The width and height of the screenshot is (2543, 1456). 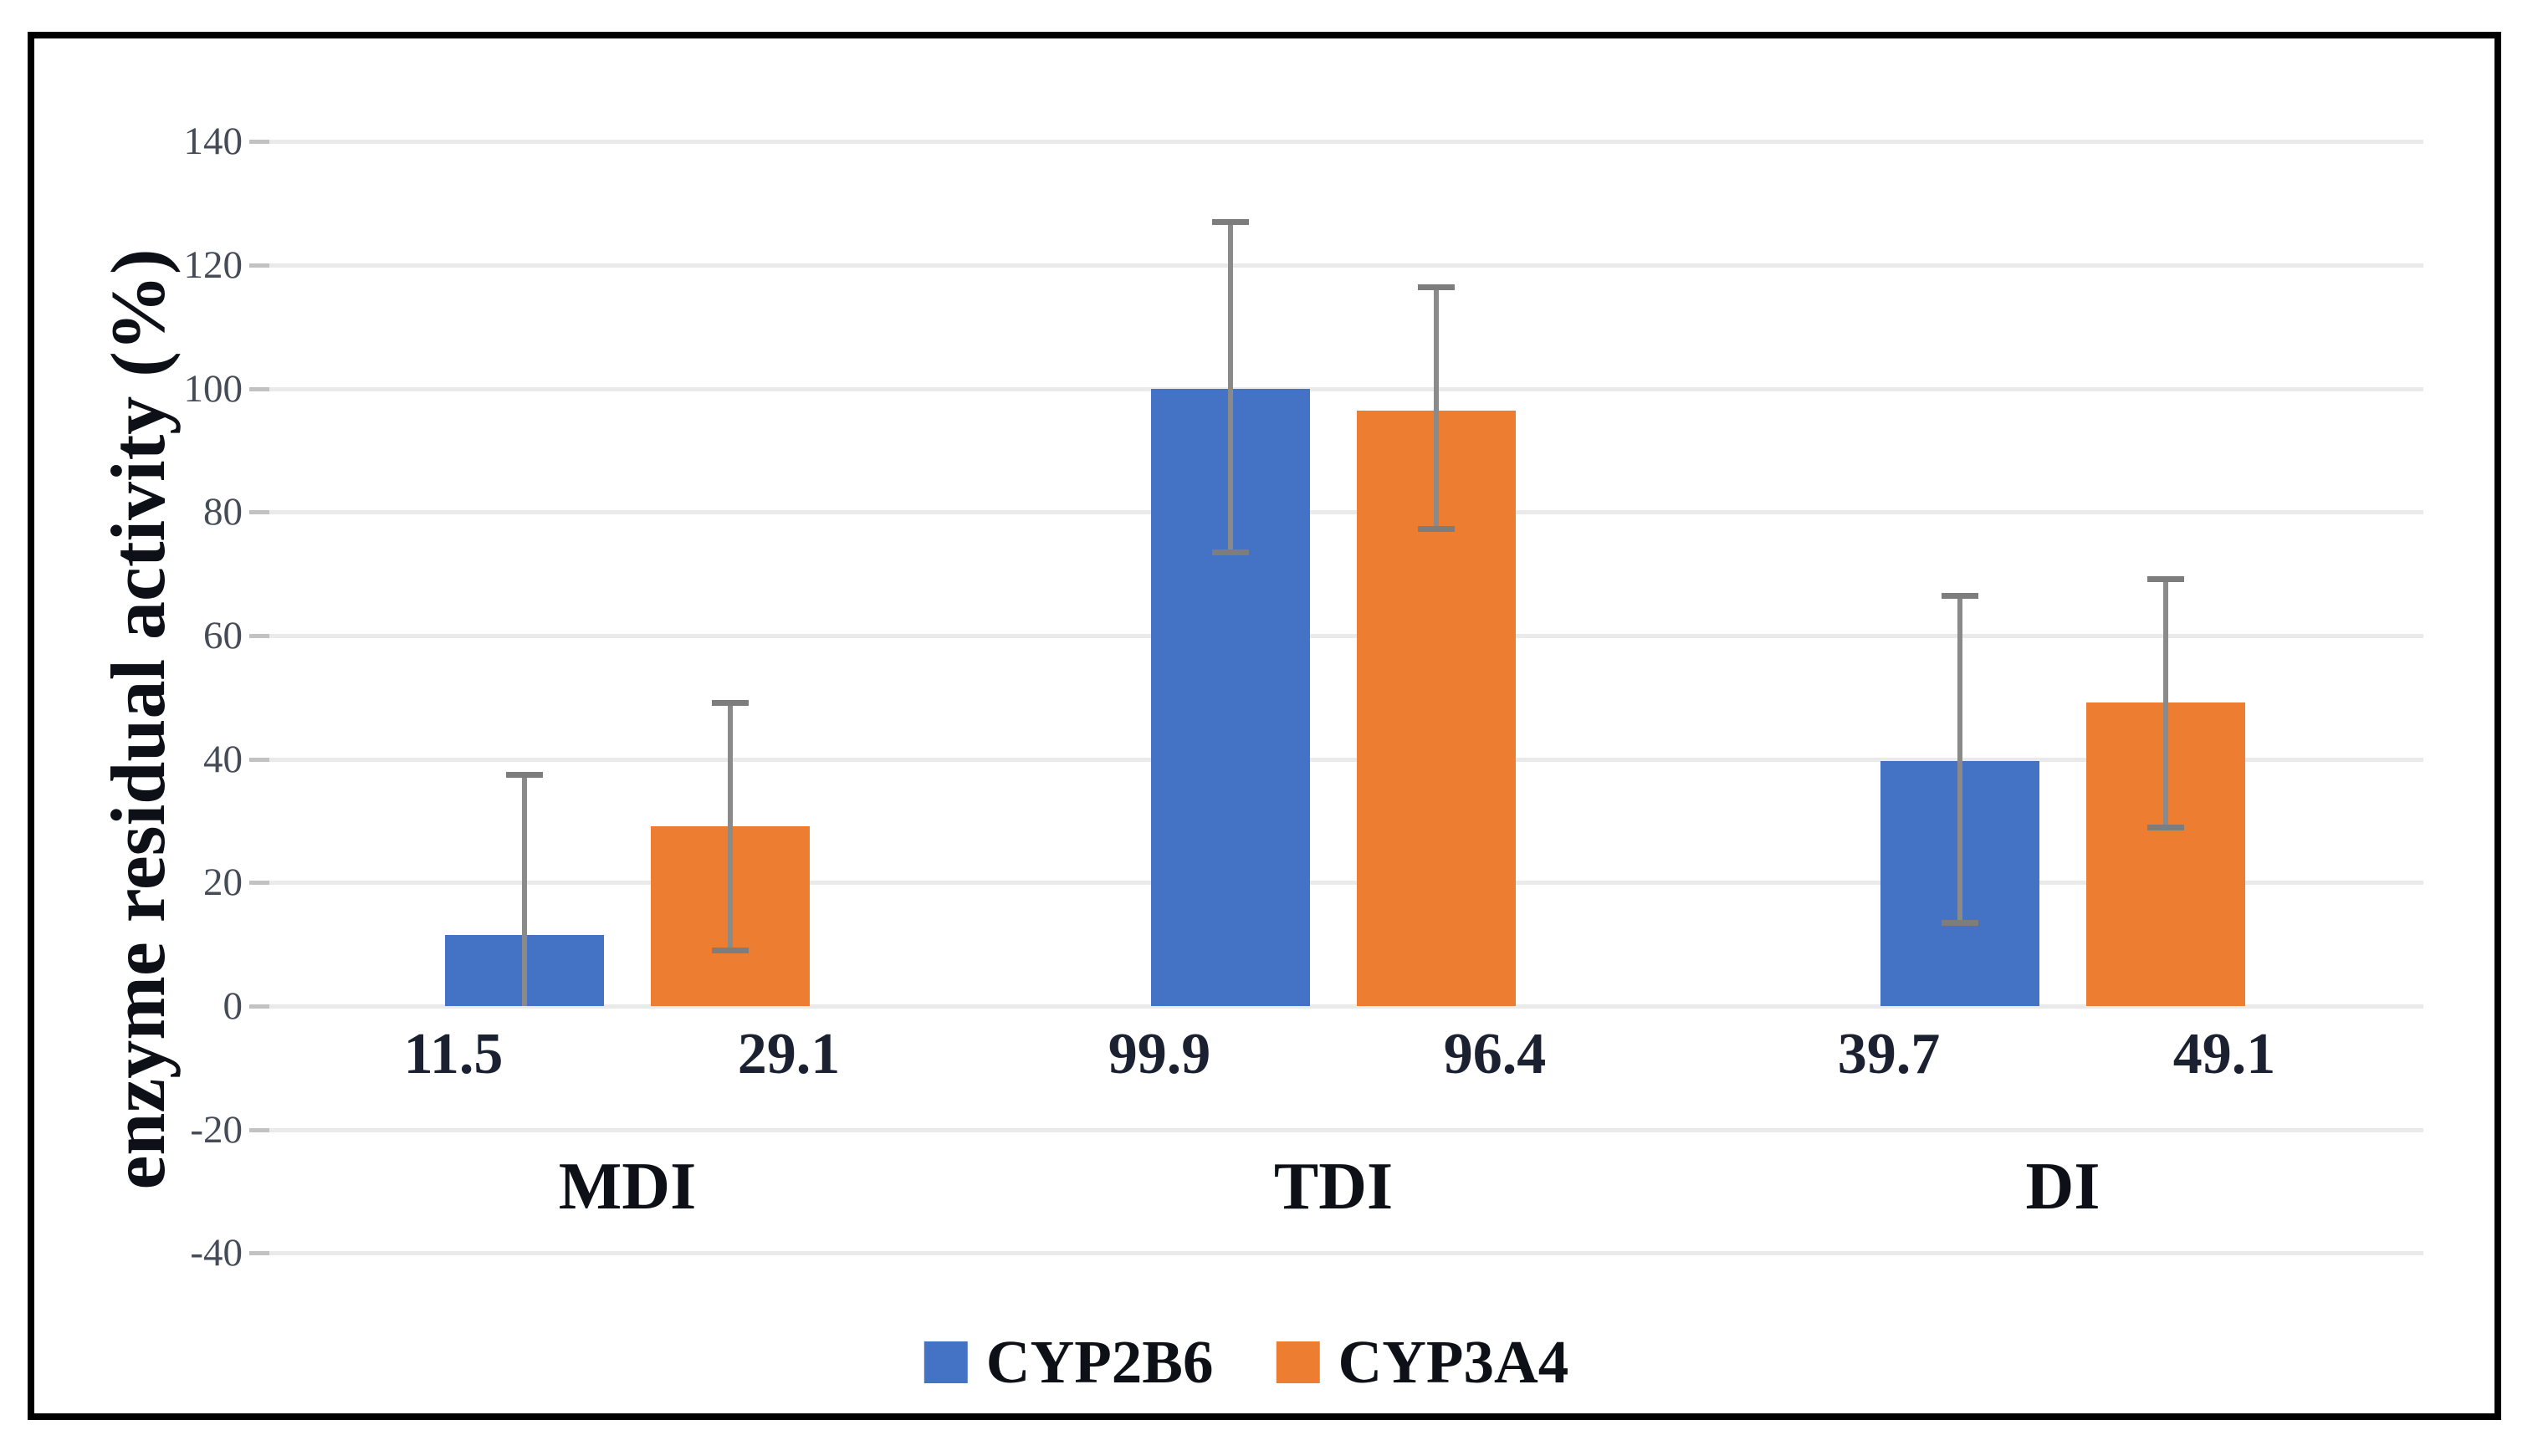 I want to click on value-label: 49.1, so click(x=2224, y=1054).